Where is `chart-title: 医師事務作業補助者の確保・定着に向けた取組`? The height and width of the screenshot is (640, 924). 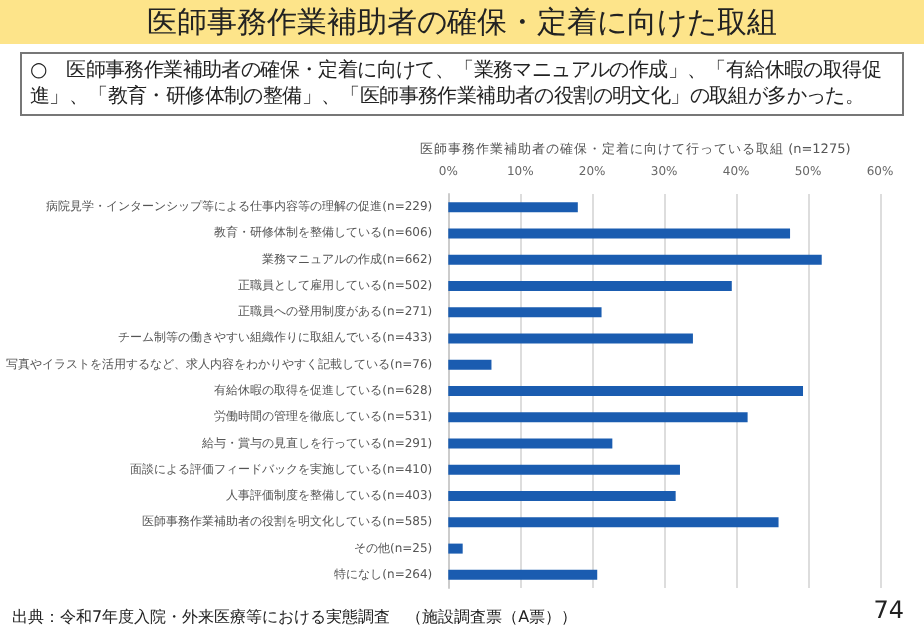
chart-title: 医師事務作業補助者の確保・定着に向けた取組 is located at coordinates (462, 22).